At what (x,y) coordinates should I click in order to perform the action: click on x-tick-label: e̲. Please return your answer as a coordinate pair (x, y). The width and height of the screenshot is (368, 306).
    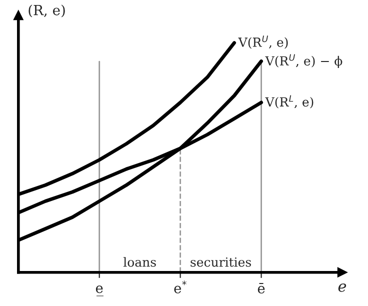
    Looking at the image, I should click on (100, 291).